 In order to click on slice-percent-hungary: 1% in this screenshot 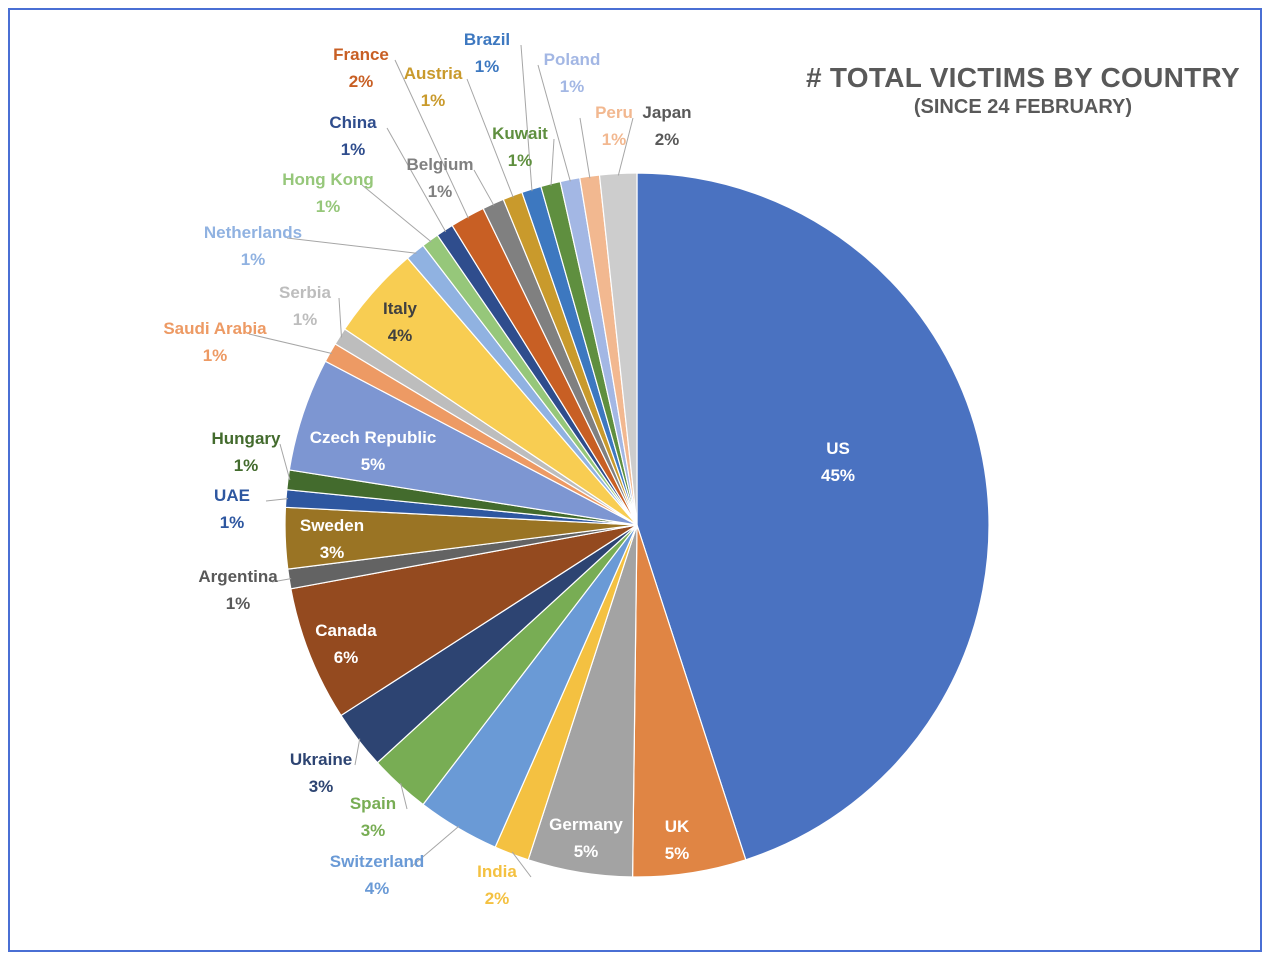, I will do `click(246, 465)`.